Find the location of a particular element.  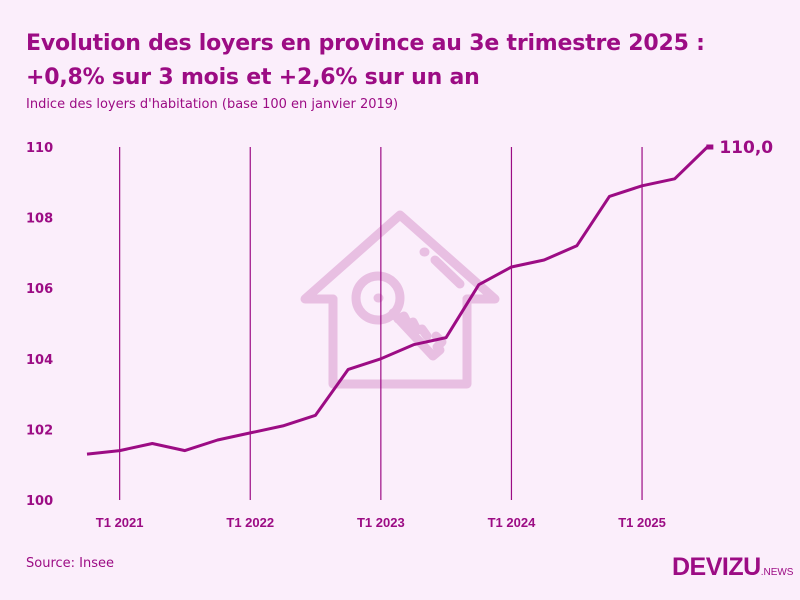

y-tick-label: 102 is located at coordinates (39, 430).